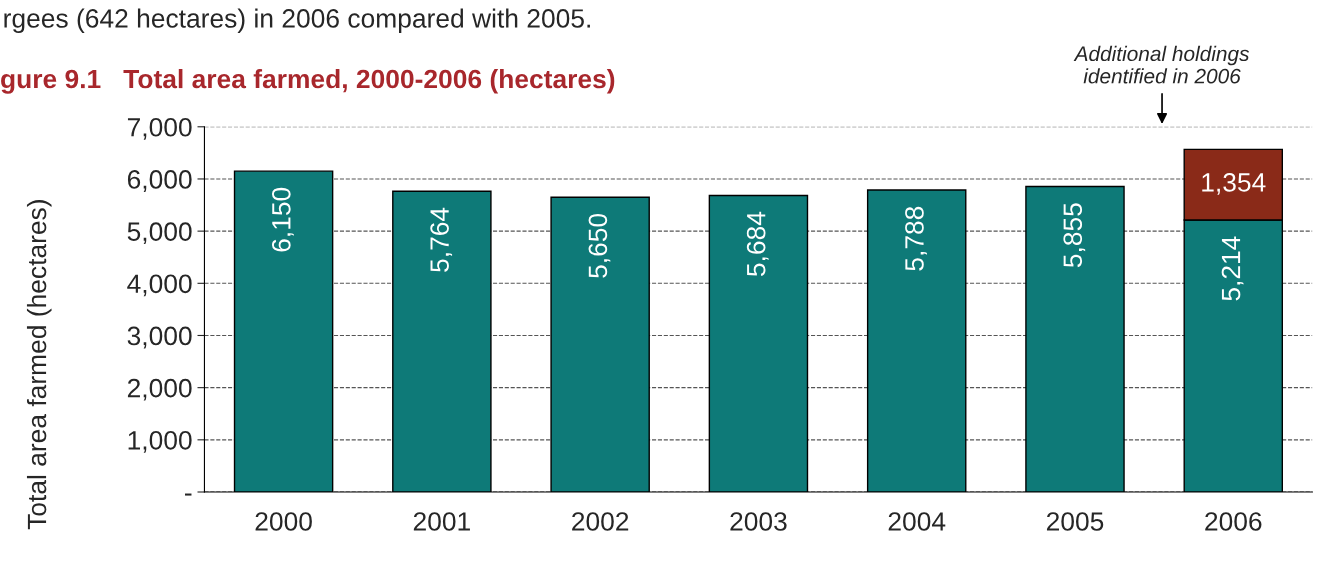  What do you see at coordinates (1075, 521) in the screenshot?
I see `x-tick-label: 2005` at bounding box center [1075, 521].